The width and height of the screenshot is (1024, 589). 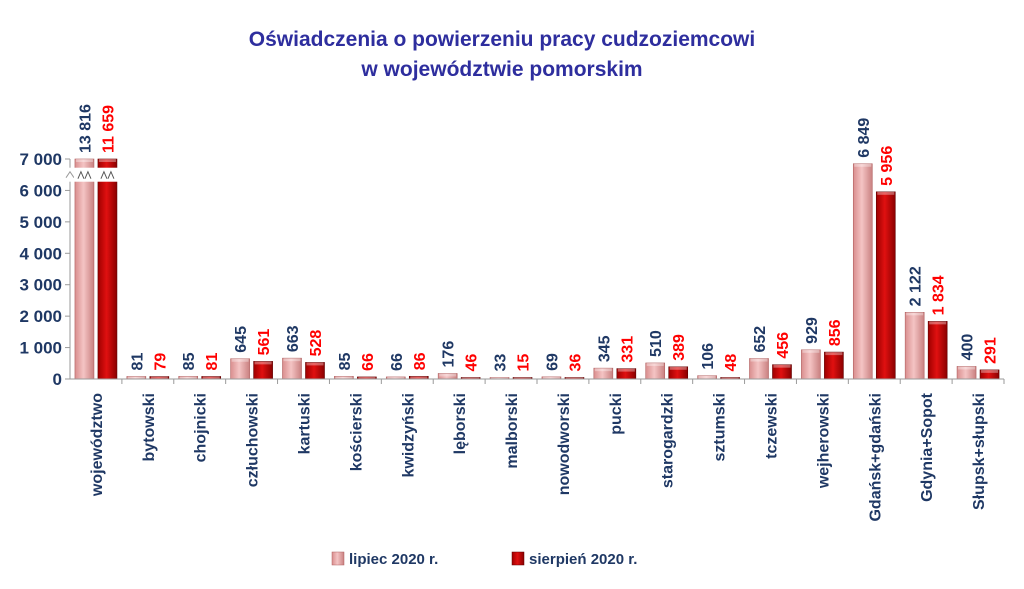 What do you see at coordinates (40, 348) in the screenshot?
I see `y-tick-label: 1 000` at bounding box center [40, 348].